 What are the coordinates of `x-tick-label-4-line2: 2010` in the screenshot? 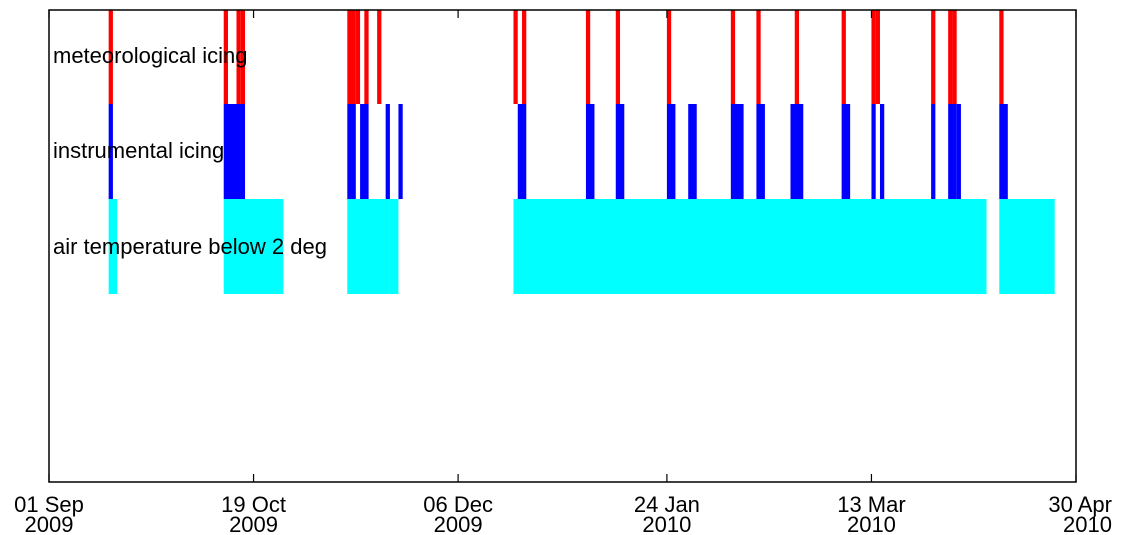 It's located at (871, 523).